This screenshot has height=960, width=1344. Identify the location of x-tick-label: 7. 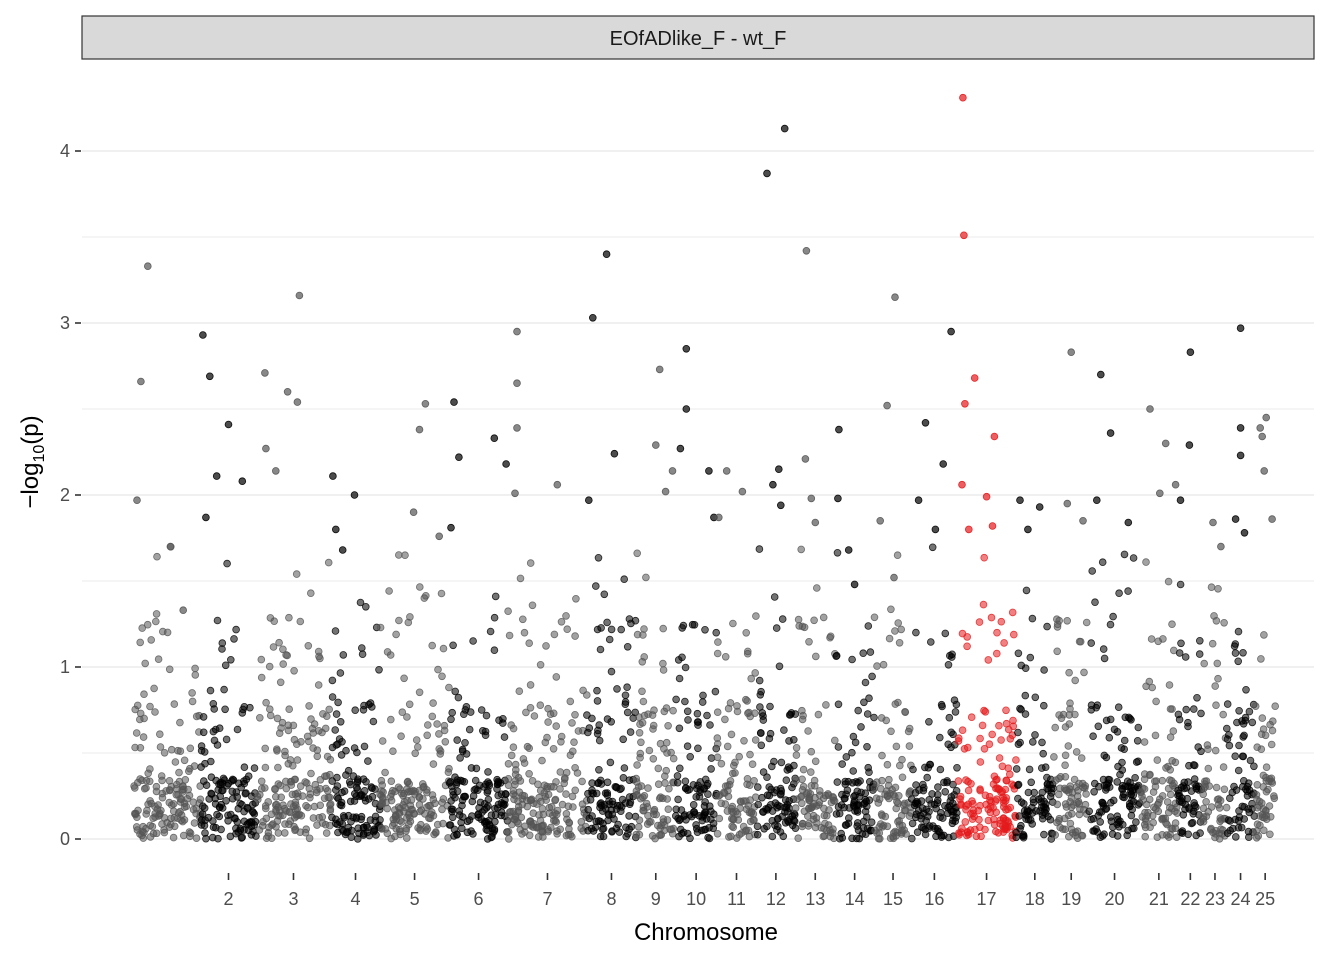
(547, 899).